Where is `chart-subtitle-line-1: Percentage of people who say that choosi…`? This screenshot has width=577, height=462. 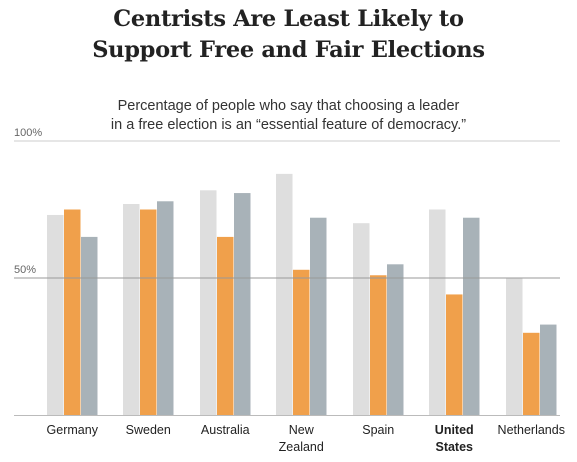 chart-subtitle-line-1: Percentage of people who say that choosi… is located at coordinates (288, 106).